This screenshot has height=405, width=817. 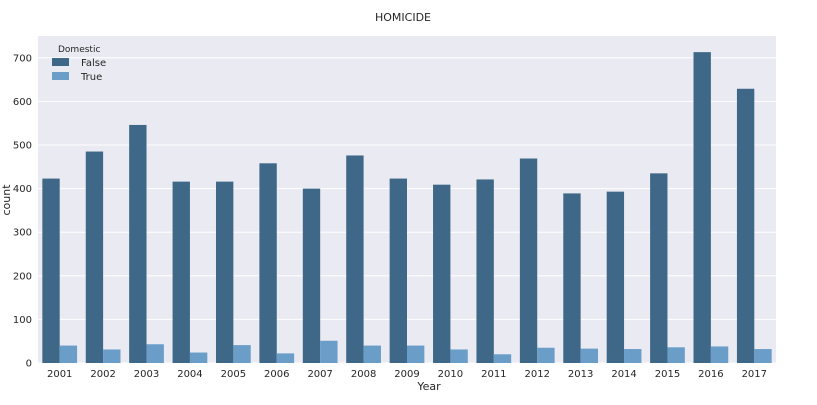 What do you see at coordinates (450, 374) in the screenshot?
I see `x-tick-label: 2010` at bounding box center [450, 374].